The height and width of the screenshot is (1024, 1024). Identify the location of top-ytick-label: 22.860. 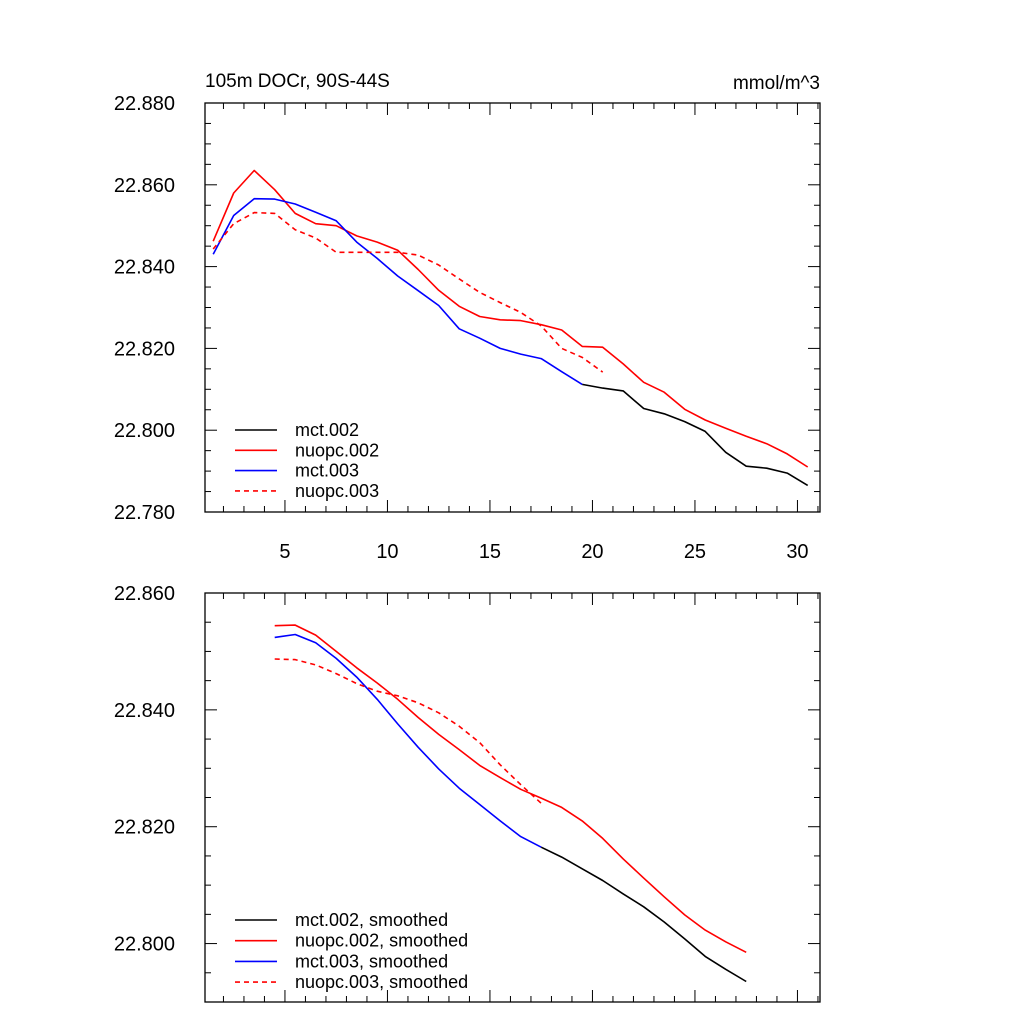
(144, 186).